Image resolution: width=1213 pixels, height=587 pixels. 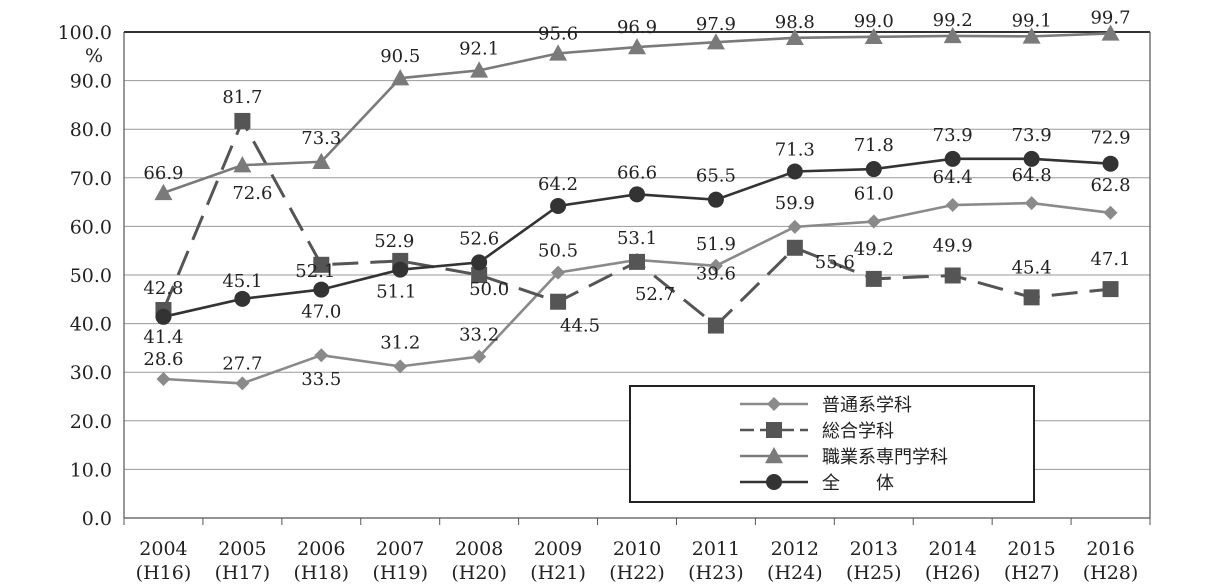 I want to click on data-label: 95.6, so click(x=558, y=33).